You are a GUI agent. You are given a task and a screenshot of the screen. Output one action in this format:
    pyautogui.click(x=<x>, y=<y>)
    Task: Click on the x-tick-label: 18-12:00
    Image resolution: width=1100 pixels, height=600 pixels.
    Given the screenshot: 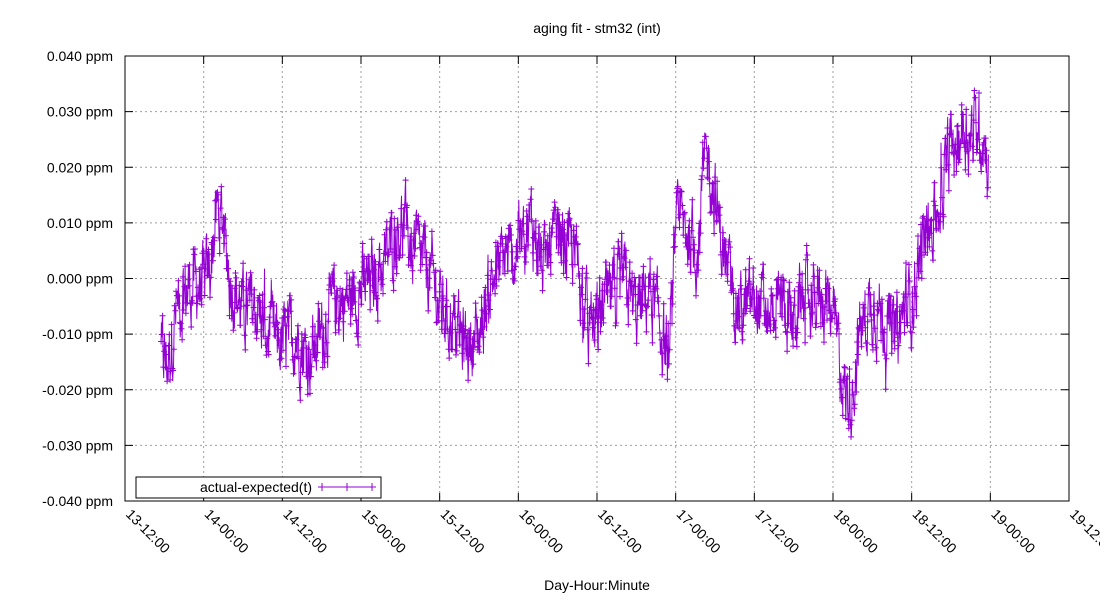 What is the action you would take?
    pyautogui.click(x=935, y=531)
    